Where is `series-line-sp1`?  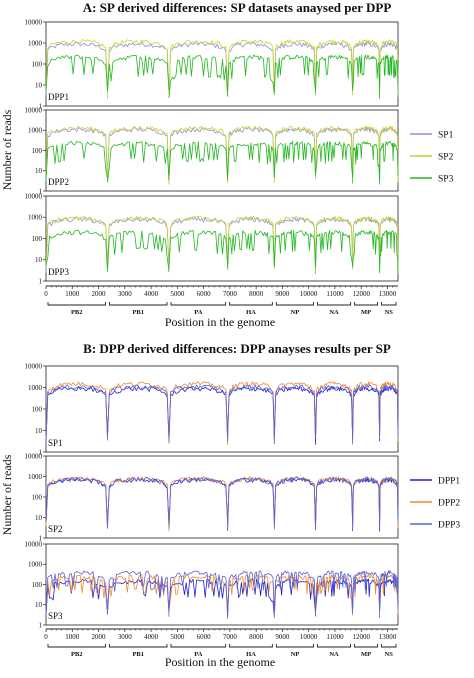 series-line-sp1 is located at coordinates (222, 69).